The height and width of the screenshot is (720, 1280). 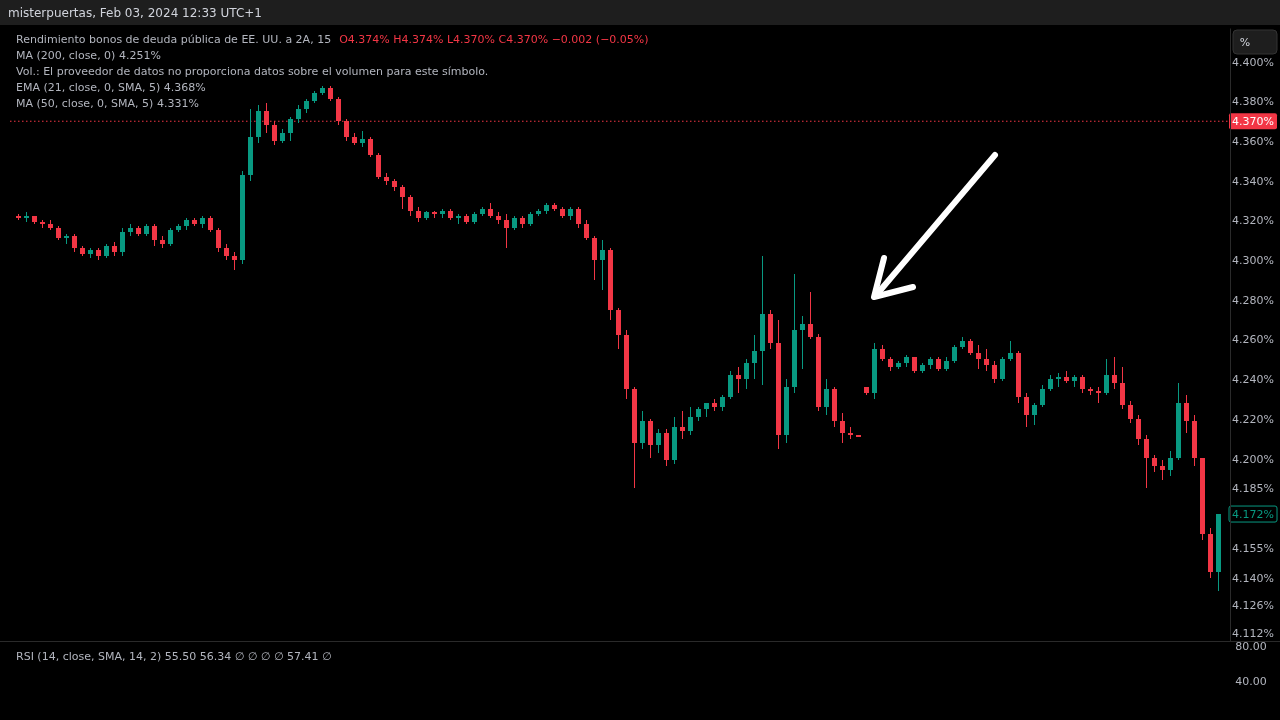 What do you see at coordinates (1253, 300) in the screenshot?
I see `y-tick-label: 4.280%` at bounding box center [1253, 300].